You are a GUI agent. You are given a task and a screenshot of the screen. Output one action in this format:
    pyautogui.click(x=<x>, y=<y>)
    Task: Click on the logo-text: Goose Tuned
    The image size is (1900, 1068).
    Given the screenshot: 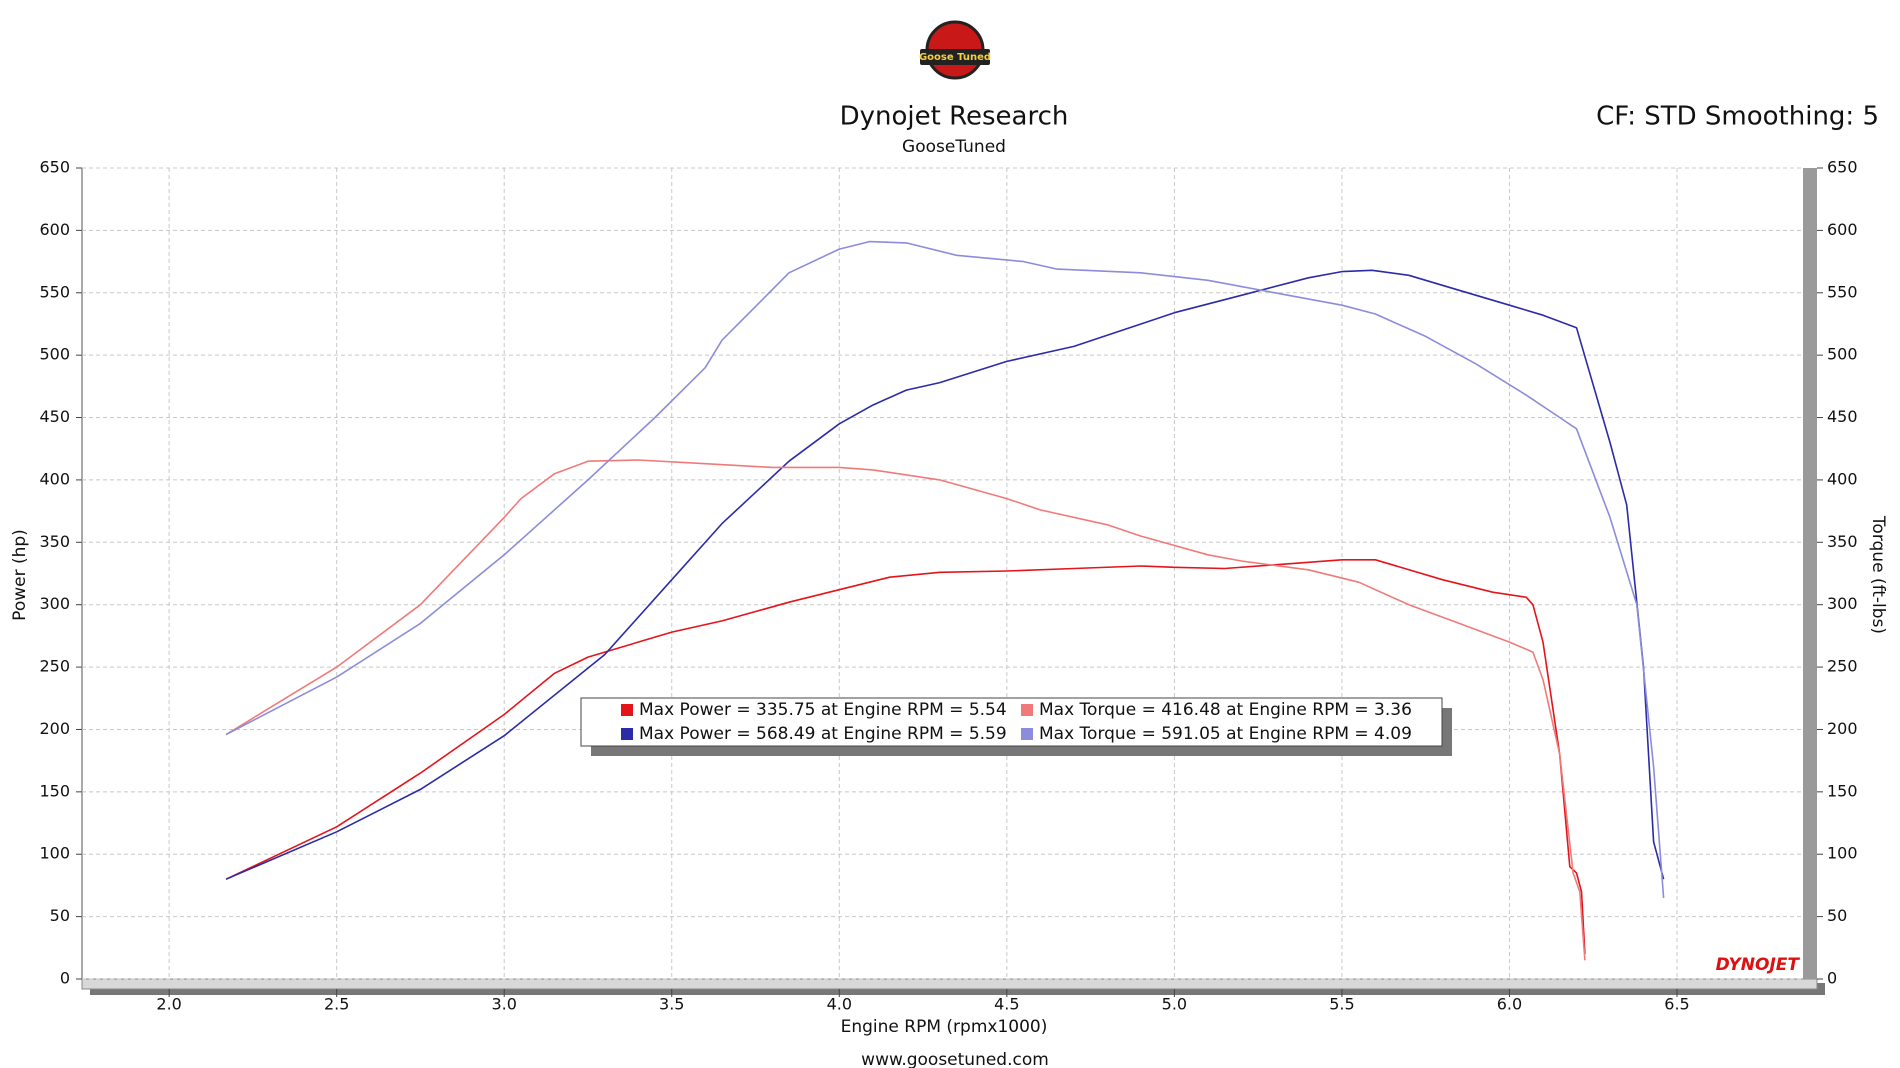 What is the action you would take?
    pyautogui.click(x=955, y=57)
    